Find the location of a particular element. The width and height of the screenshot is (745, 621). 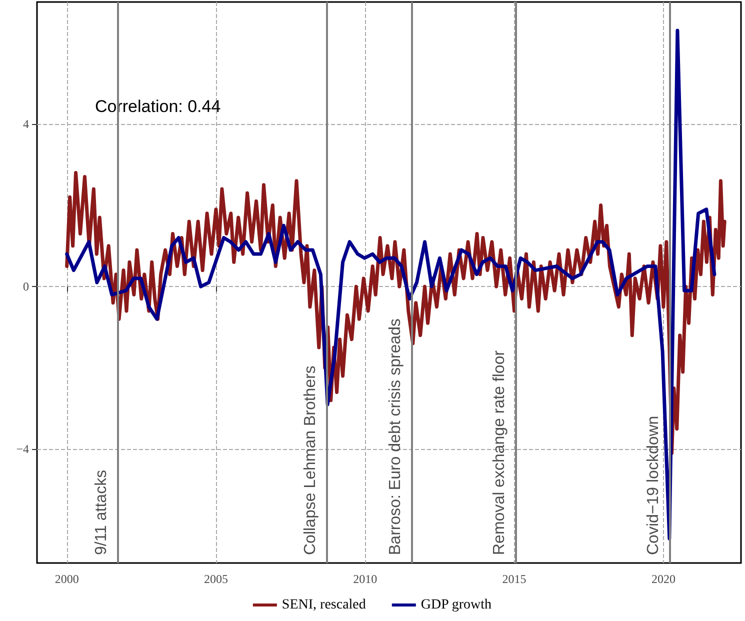

annotation: Correlation: 0.44 is located at coordinates (158, 106).